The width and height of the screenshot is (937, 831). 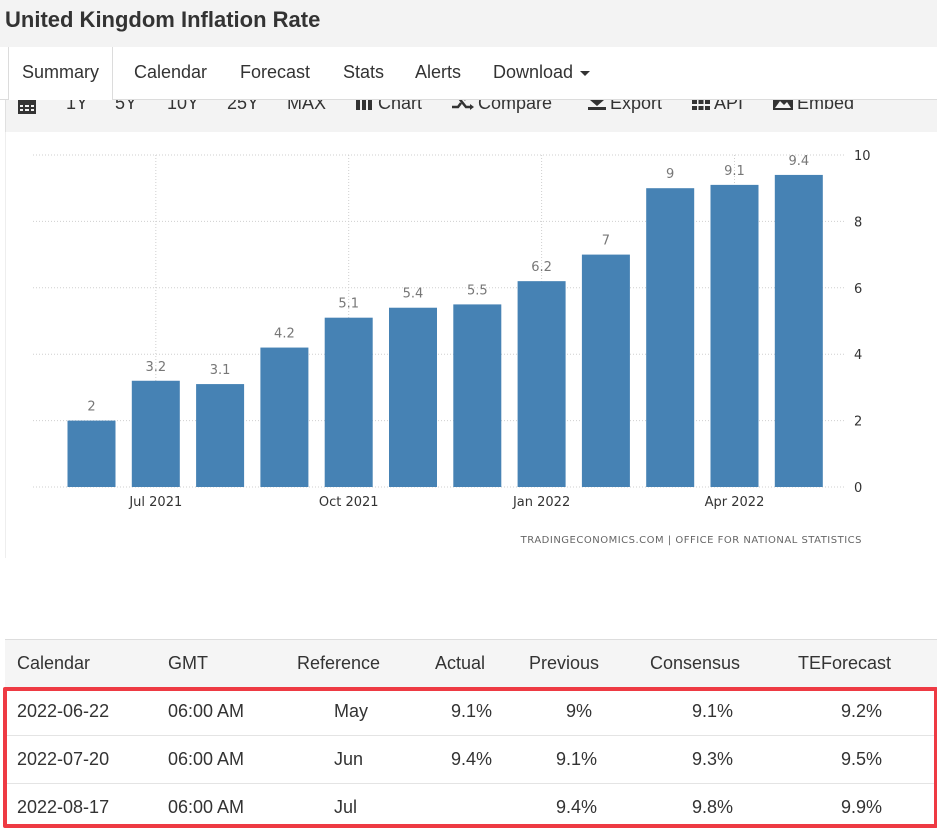 What do you see at coordinates (862, 807) in the screenshot?
I see `cell-teforecast: 9.9%` at bounding box center [862, 807].